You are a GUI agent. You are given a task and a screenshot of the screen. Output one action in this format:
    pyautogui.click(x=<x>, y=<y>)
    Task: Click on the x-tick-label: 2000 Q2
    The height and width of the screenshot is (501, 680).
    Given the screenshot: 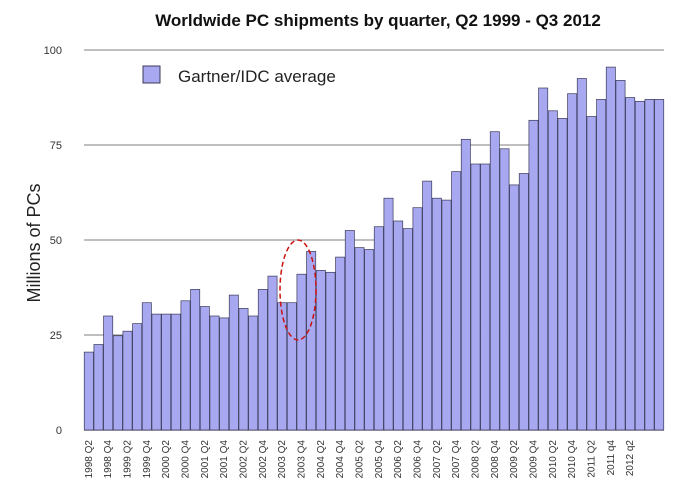 What is the action you would take?
    pyautogui.click(x=166, y=459)
    